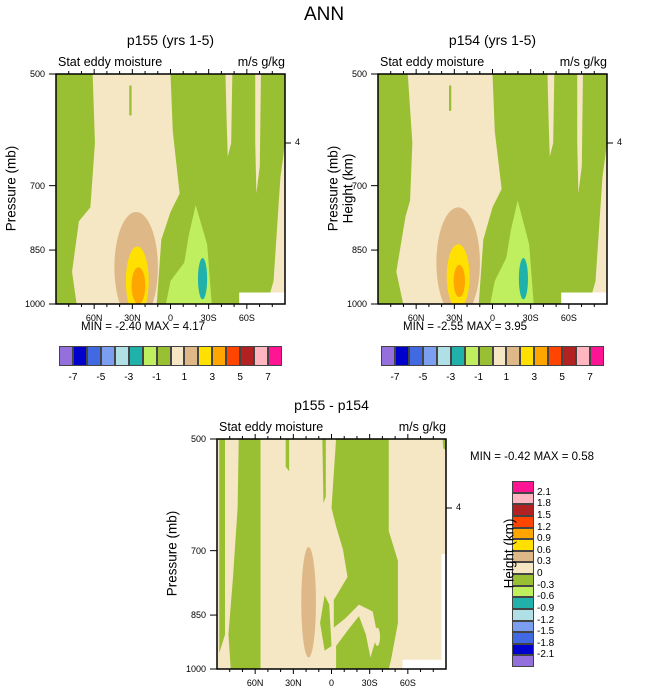 This screenshot has height=693, width=648. I want to click on colorbar-p154, so click(492, 356).